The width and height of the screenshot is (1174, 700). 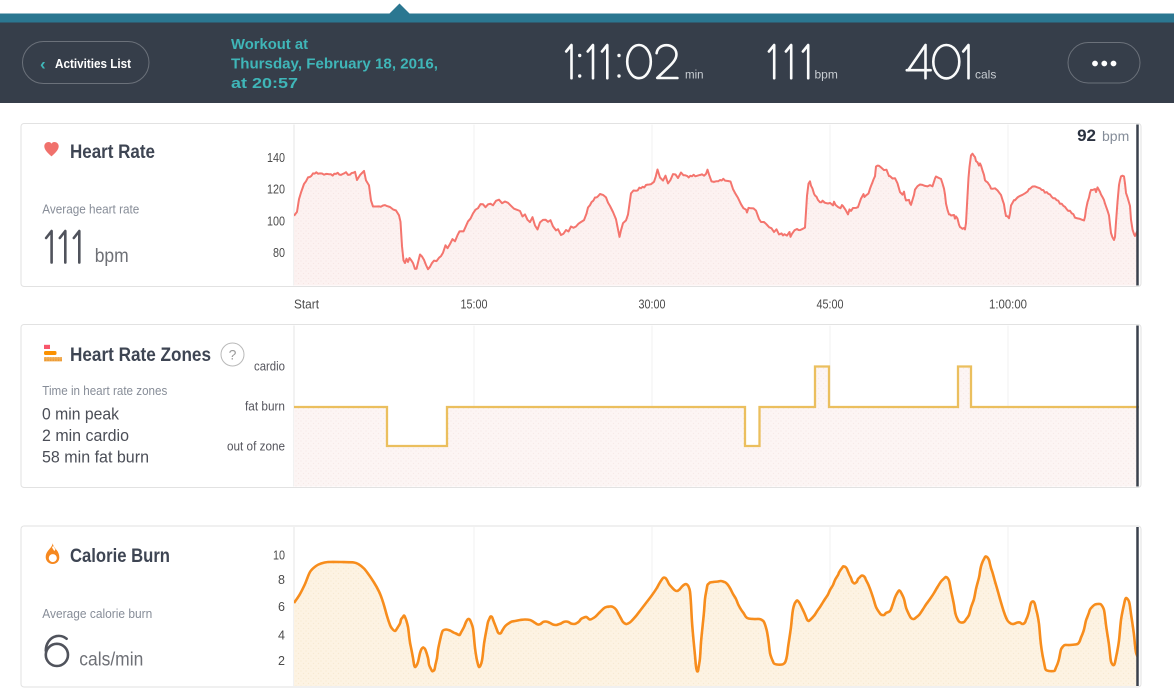 I want to click on svg-text: Thursday, February 18, 2016,, so click(x=334, y=64).